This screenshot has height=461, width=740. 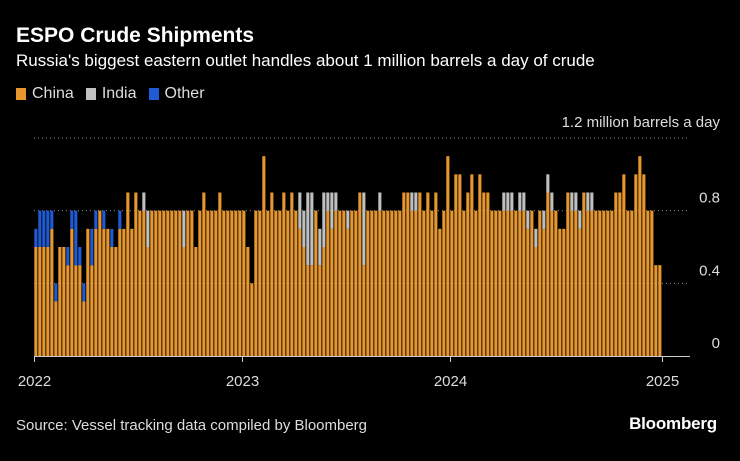 What do you see at coordinates (135, 35) in the screenshot?
I see `chart-title: ESPO Crude Shipments` at bounding box center [135, 35].